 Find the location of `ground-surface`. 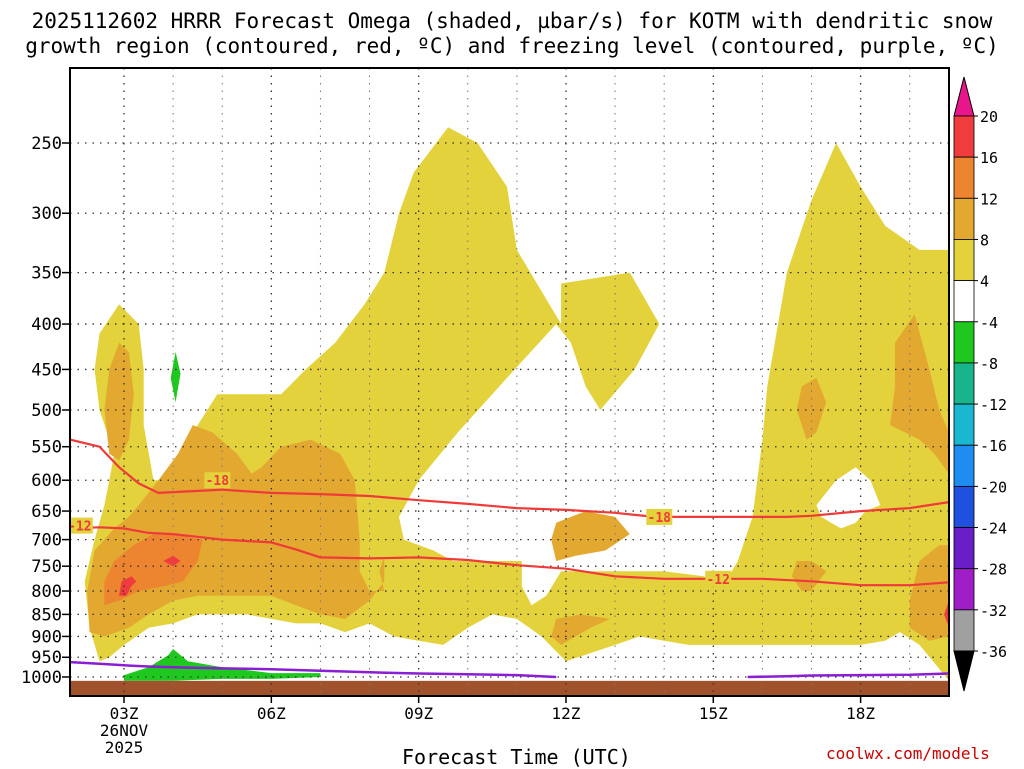

ground-surface is located at coordinates (509, 688).